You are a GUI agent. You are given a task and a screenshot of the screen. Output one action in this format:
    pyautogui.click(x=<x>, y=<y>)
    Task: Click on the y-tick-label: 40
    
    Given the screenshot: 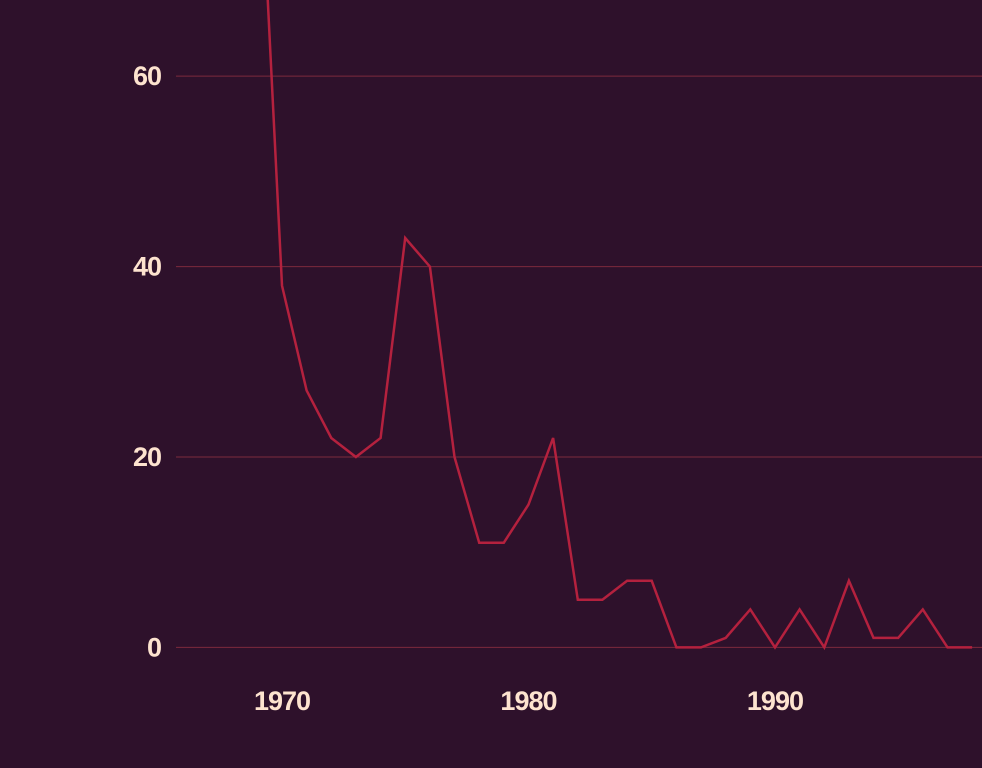 What is the action you would take?
    pyautogui.click(x=147, y=267)
    